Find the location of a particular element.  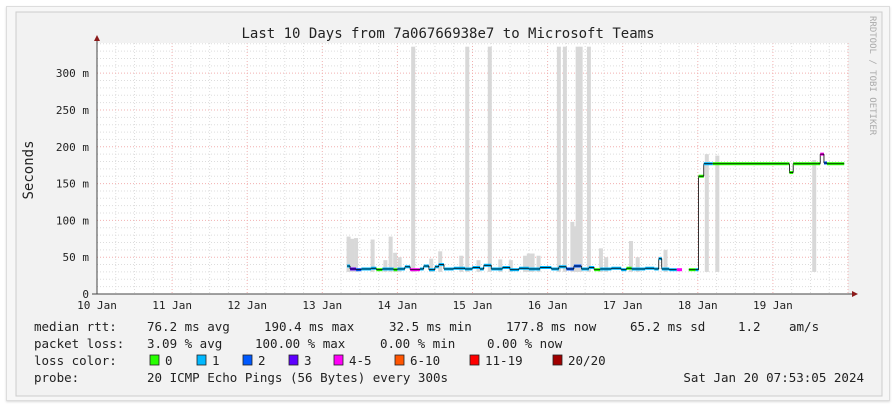

x-tick-label: 15 Jan is located at coordinates (473, 305).